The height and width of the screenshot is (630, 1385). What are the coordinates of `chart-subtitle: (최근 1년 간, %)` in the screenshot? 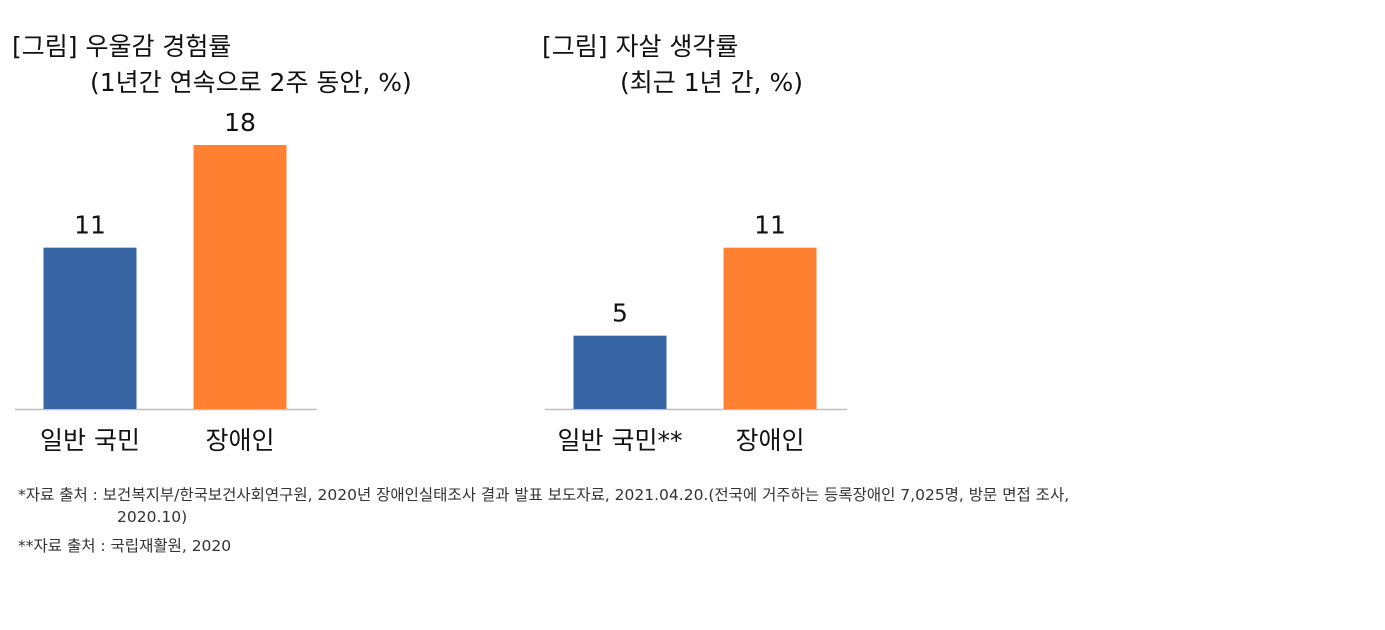 It's located at (711, 82).